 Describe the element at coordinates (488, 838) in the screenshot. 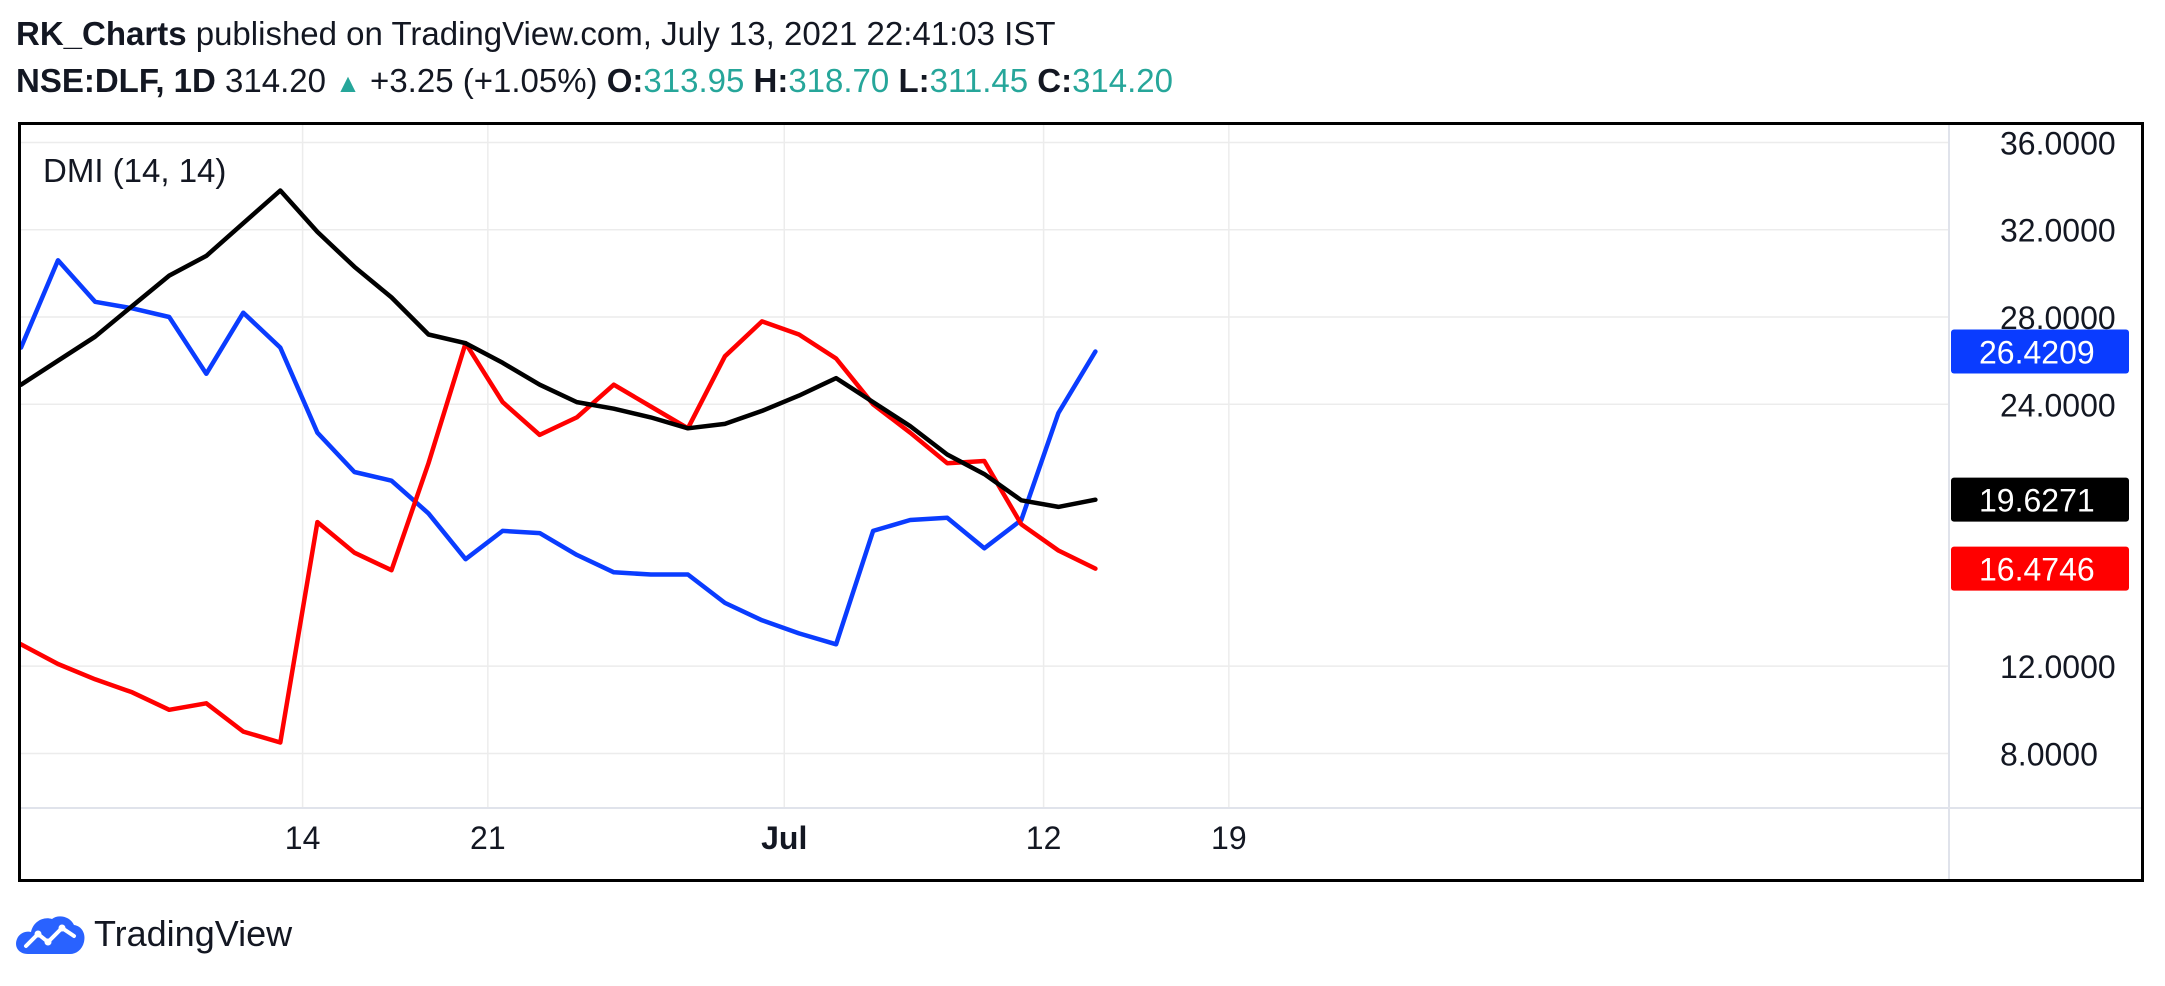

I see `x-tick-label: 21` at that location.